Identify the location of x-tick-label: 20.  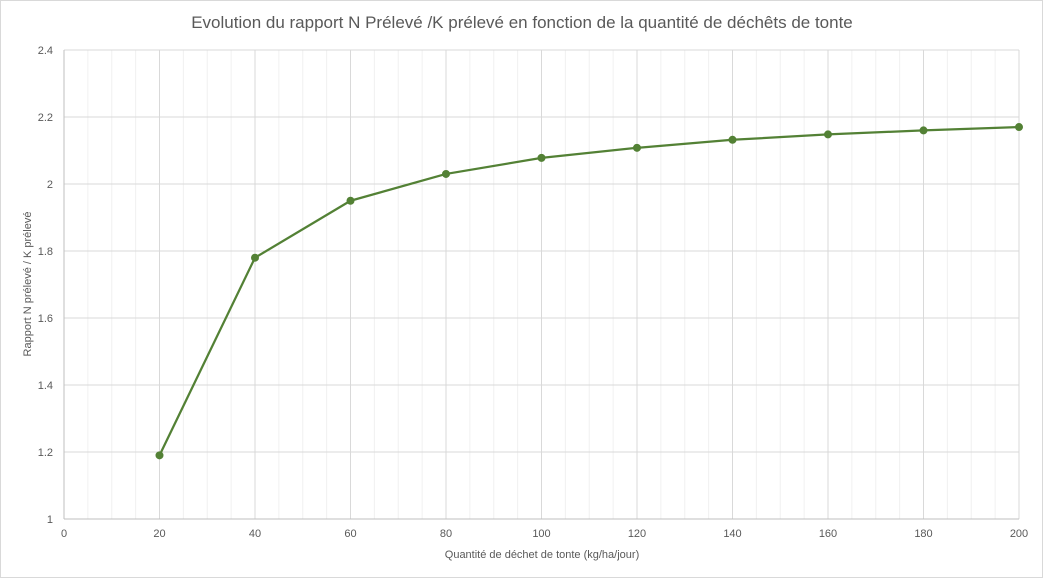
(159, 534).